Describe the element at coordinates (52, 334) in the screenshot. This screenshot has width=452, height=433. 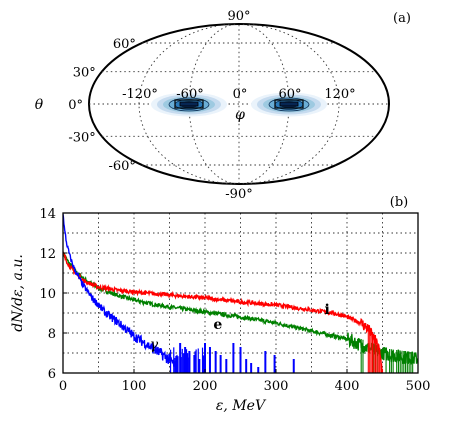
I see `y-tick-label: 8` at that location.